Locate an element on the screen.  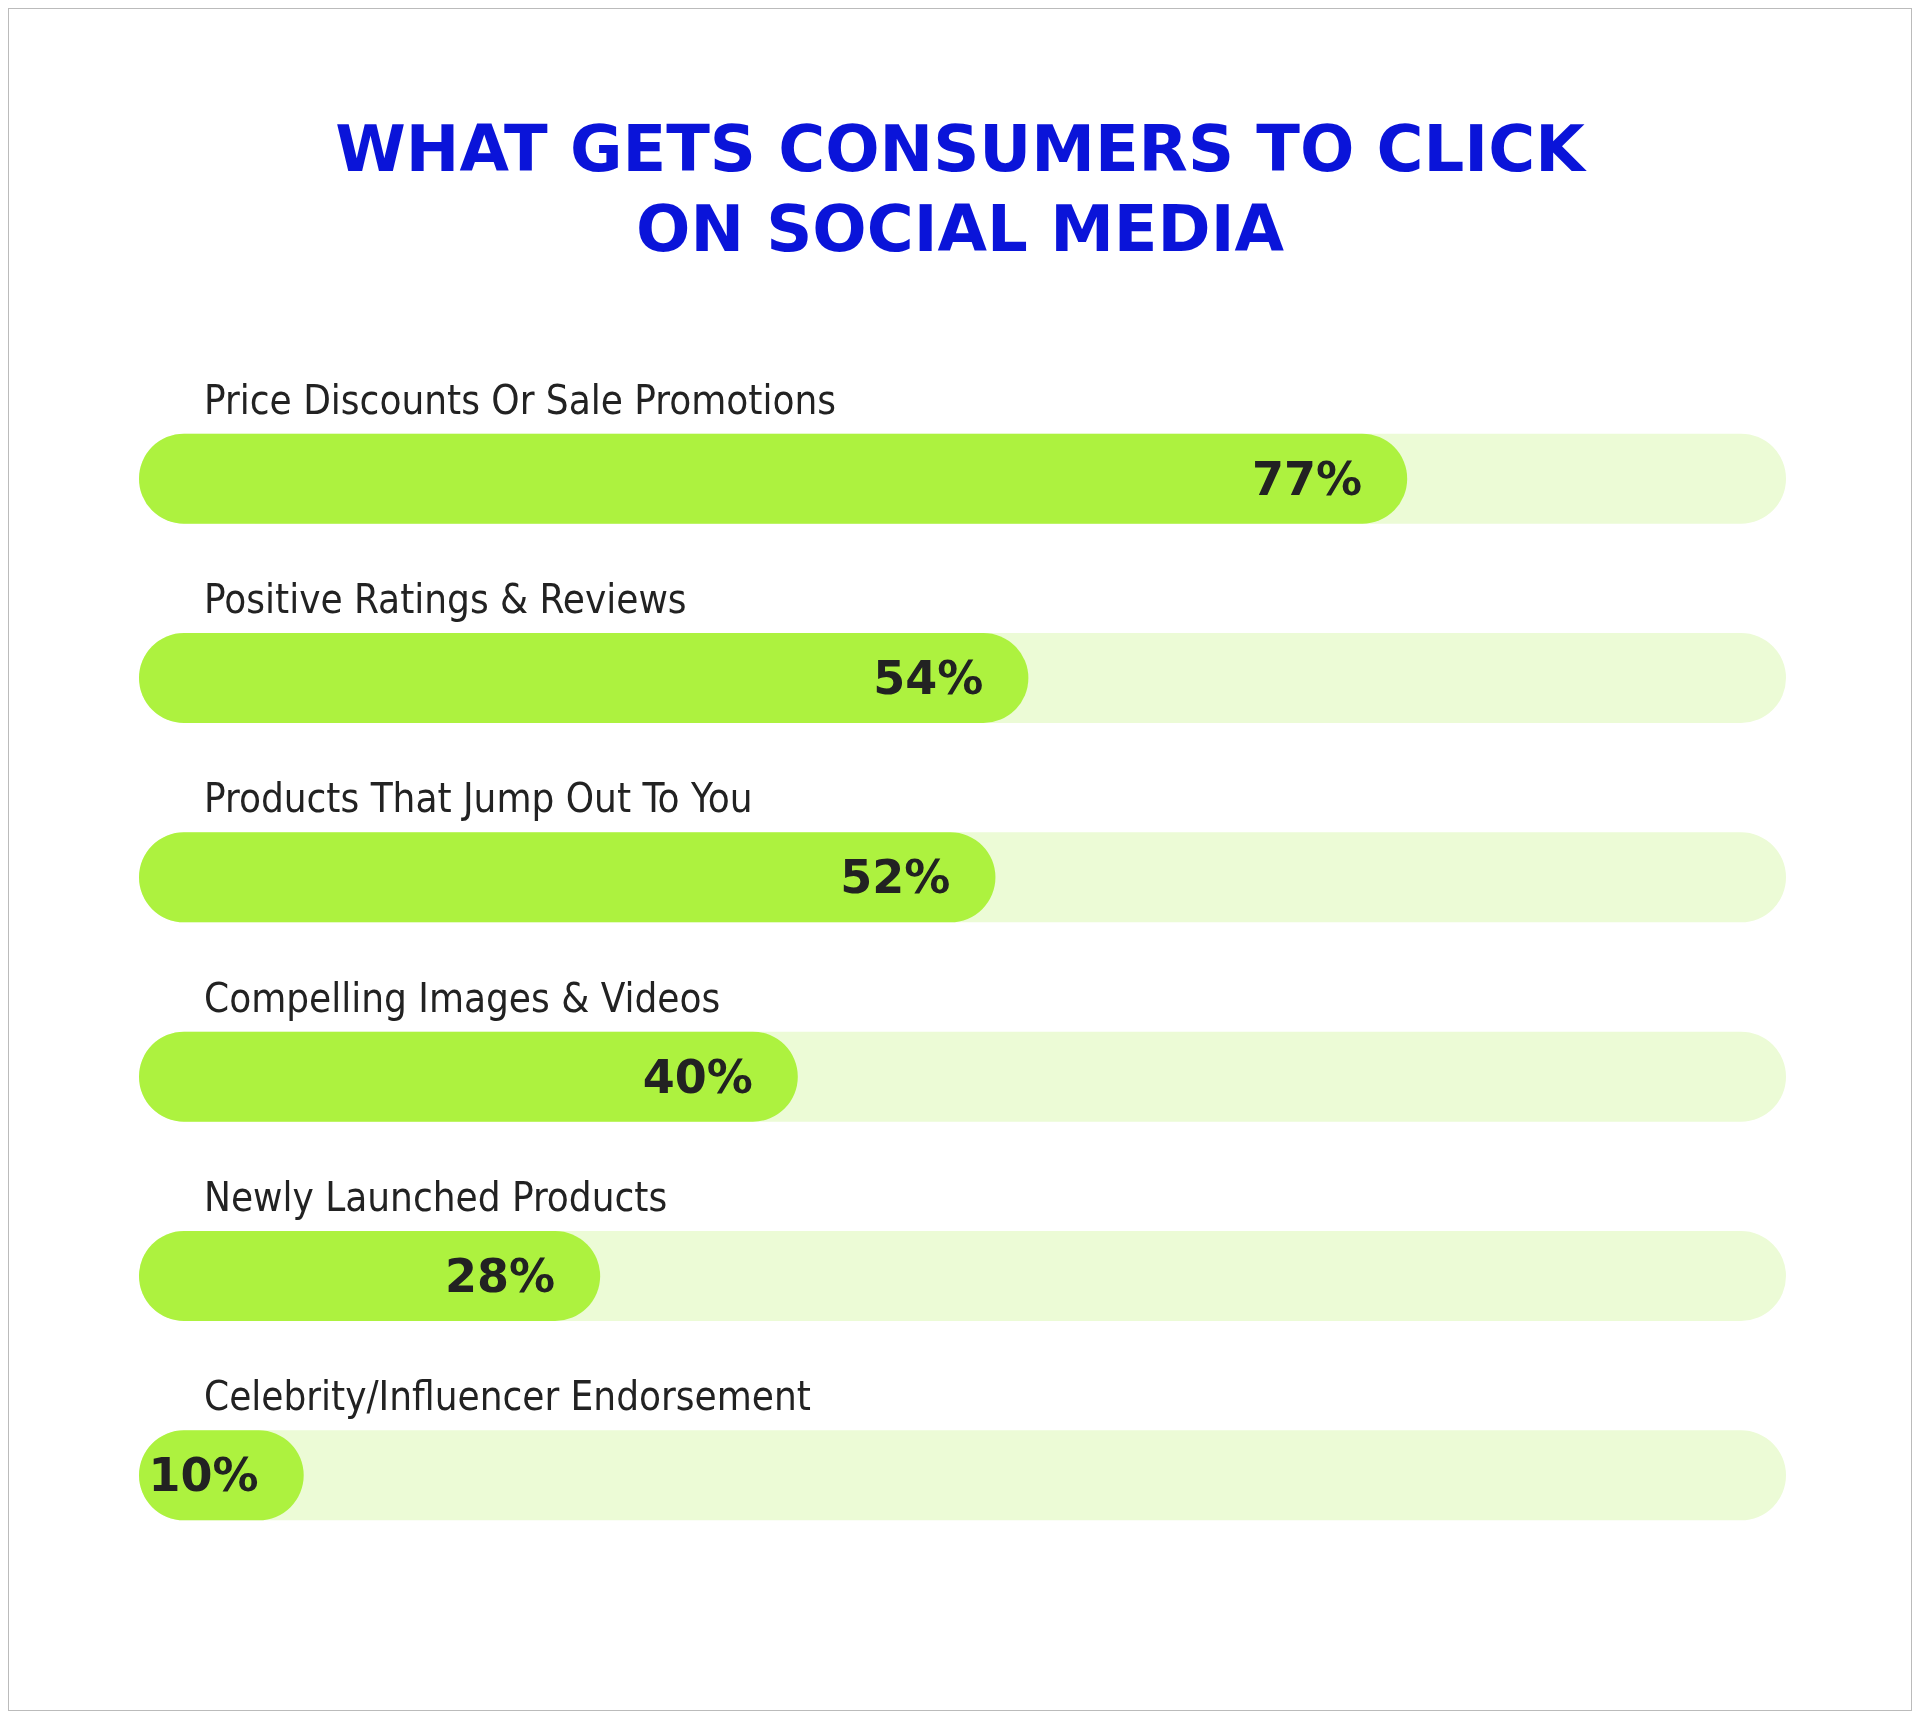
y-tick-label: Products That Jump Out To You is located at coordinates (478, 798).